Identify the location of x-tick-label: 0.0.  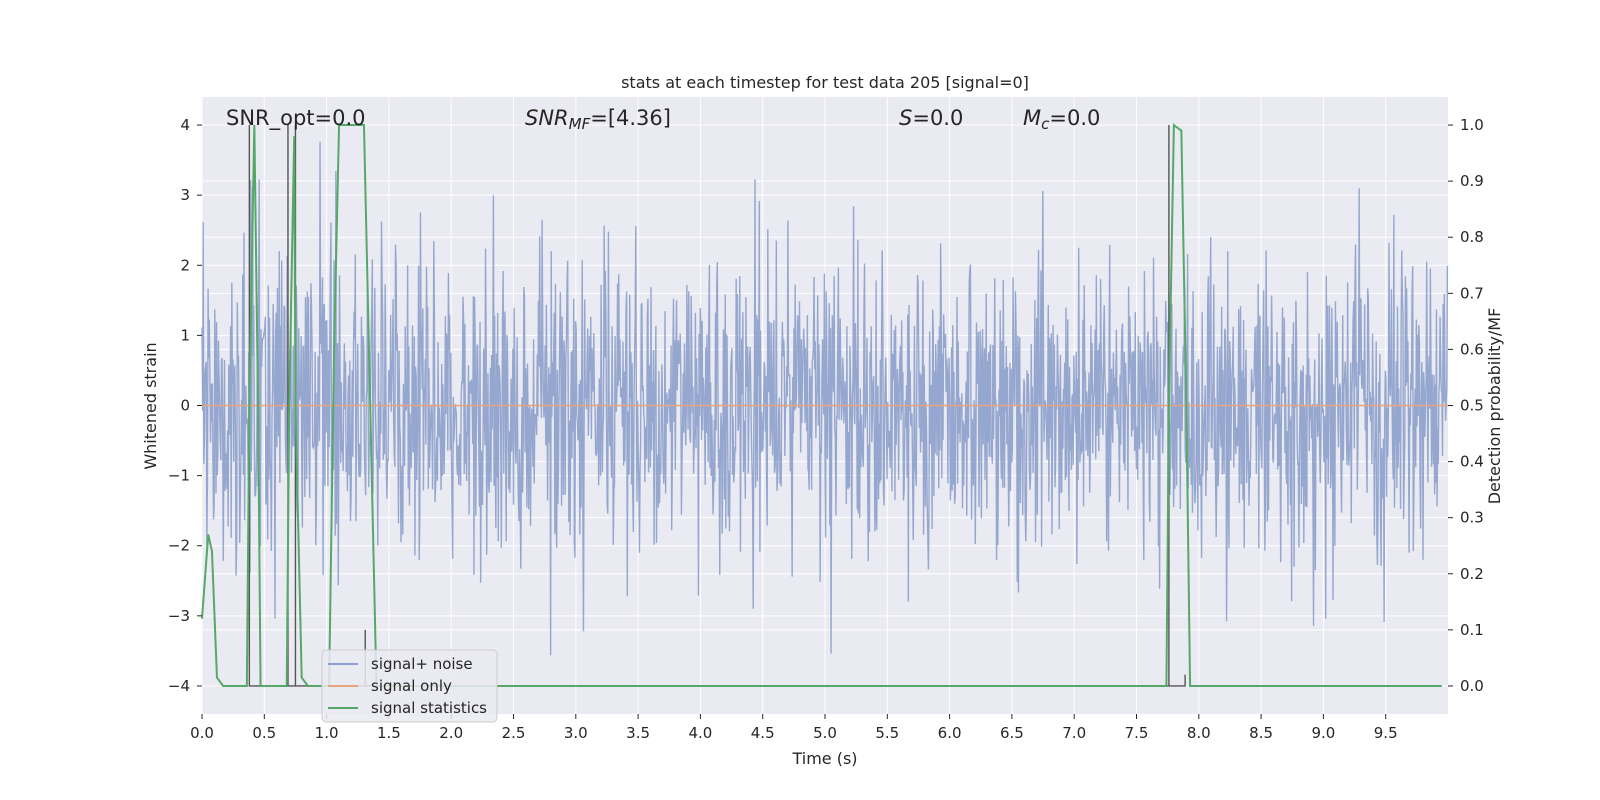
(202, 733).